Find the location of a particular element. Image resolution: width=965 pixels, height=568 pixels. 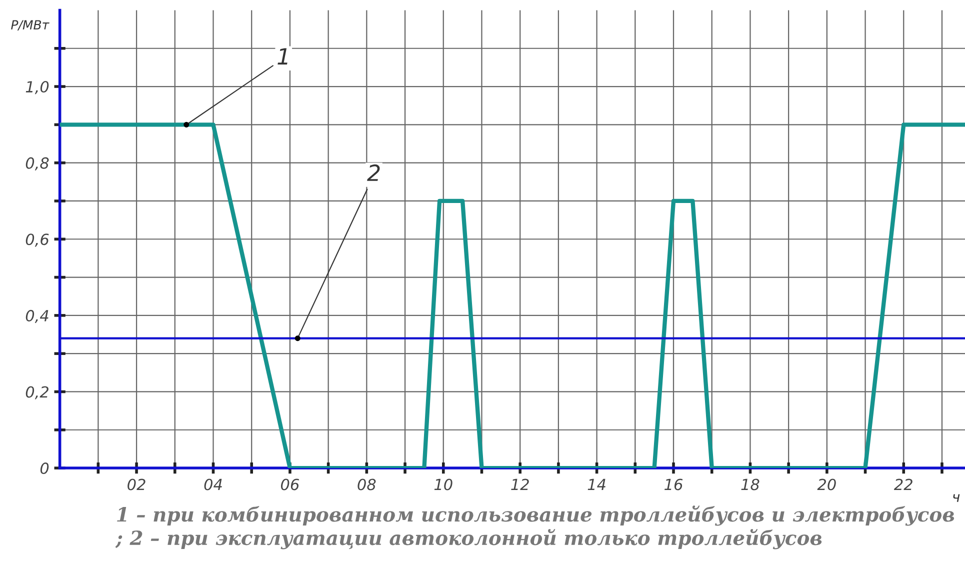

y-tick-label: 1,0 is located at coordinates (37, 87).